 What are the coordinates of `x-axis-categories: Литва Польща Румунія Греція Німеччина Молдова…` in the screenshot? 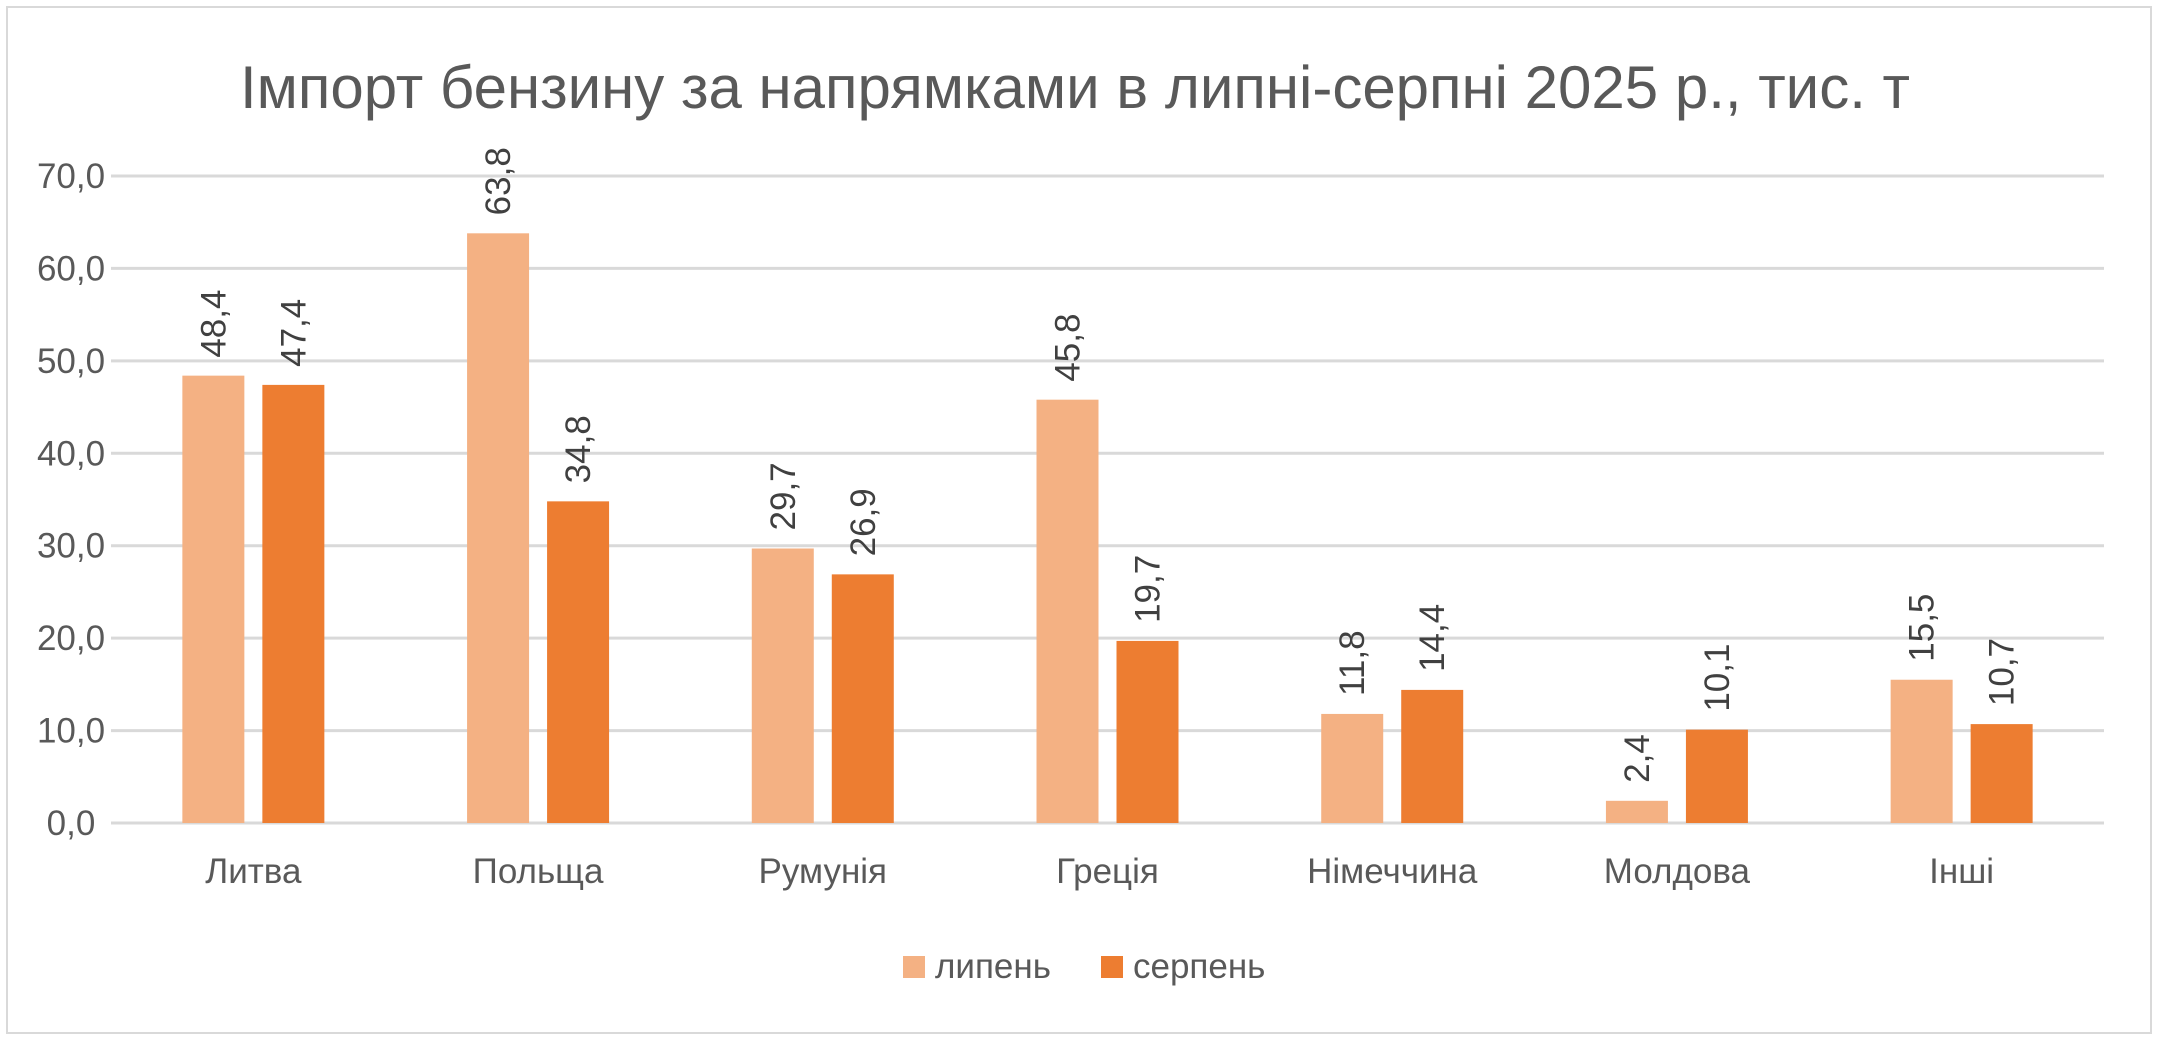 It's located at (1099, 871).